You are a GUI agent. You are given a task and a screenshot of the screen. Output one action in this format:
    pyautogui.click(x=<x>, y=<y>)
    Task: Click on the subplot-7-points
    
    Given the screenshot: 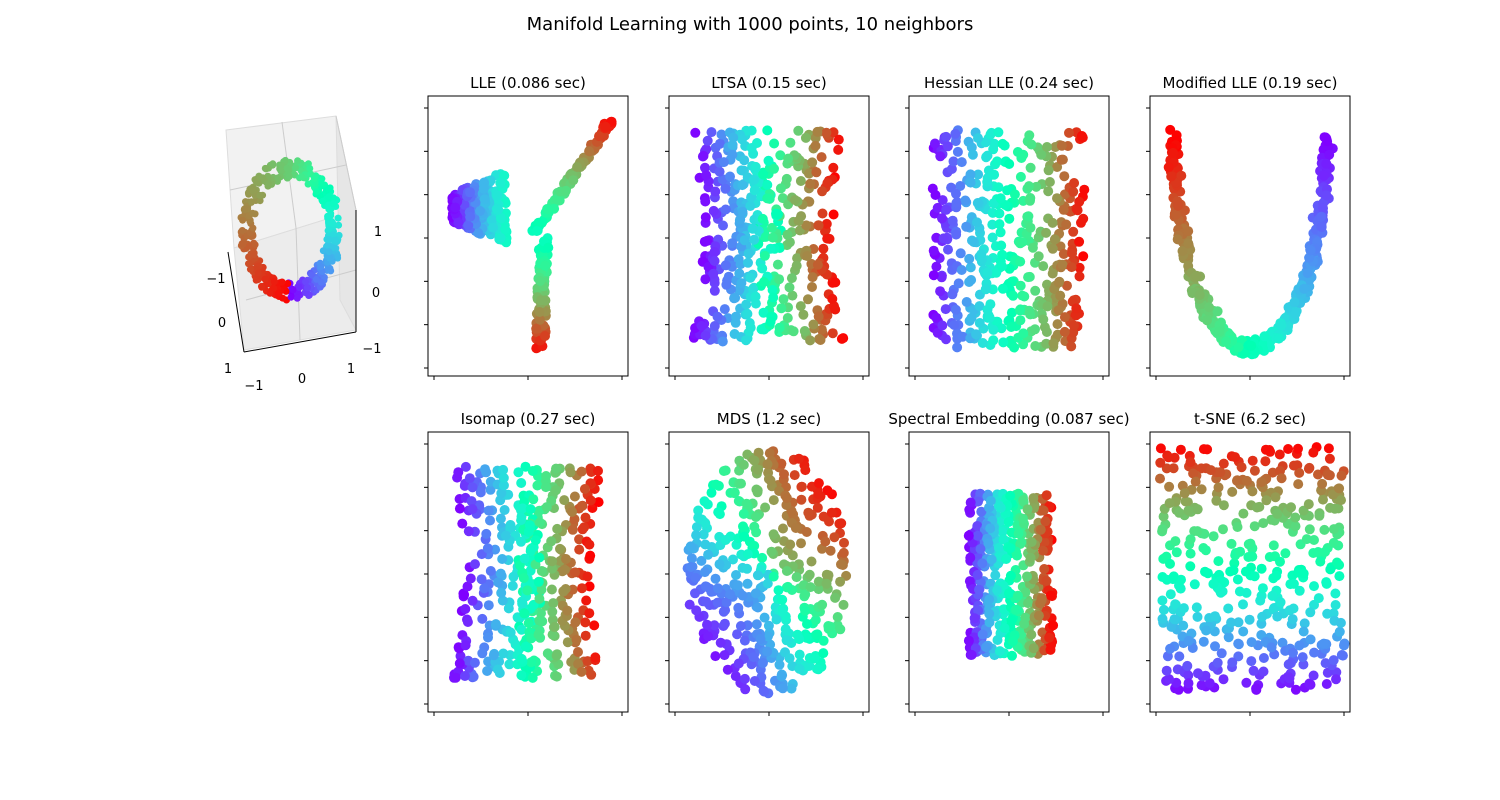 What is the action you would take?
    pyautogui.click(x=1011, y=574)
    